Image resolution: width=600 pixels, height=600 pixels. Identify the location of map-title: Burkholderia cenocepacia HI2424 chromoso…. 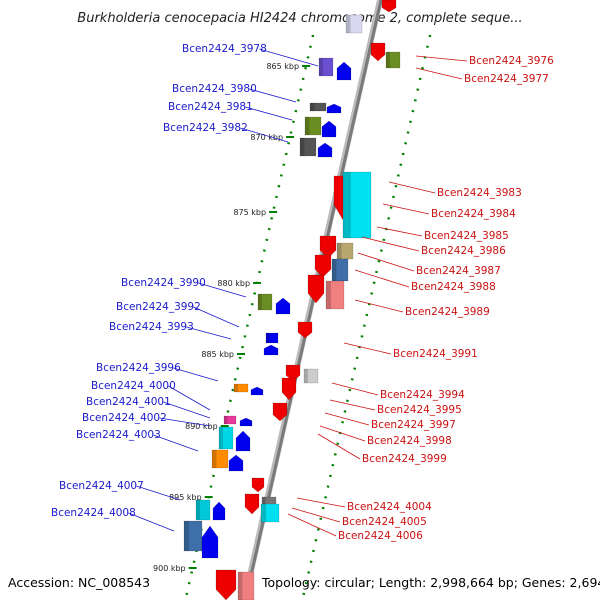
(299, 18).